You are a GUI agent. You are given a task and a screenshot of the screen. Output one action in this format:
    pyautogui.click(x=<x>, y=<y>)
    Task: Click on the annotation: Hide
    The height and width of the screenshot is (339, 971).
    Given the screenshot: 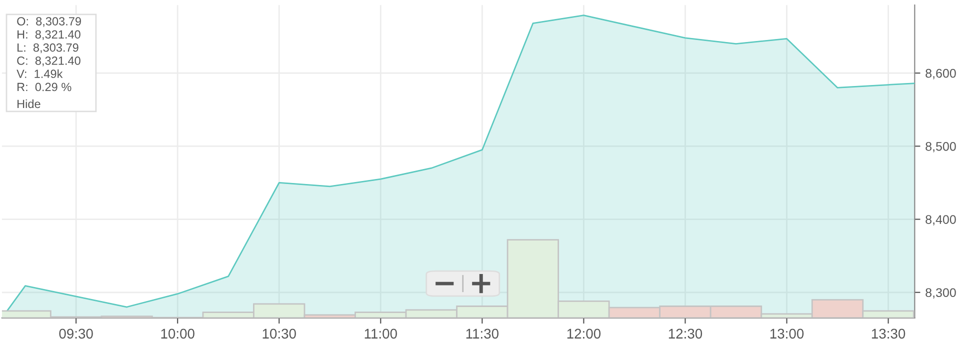 What is the action you would take?
    pyautogui.click(x=29, y=103)
    